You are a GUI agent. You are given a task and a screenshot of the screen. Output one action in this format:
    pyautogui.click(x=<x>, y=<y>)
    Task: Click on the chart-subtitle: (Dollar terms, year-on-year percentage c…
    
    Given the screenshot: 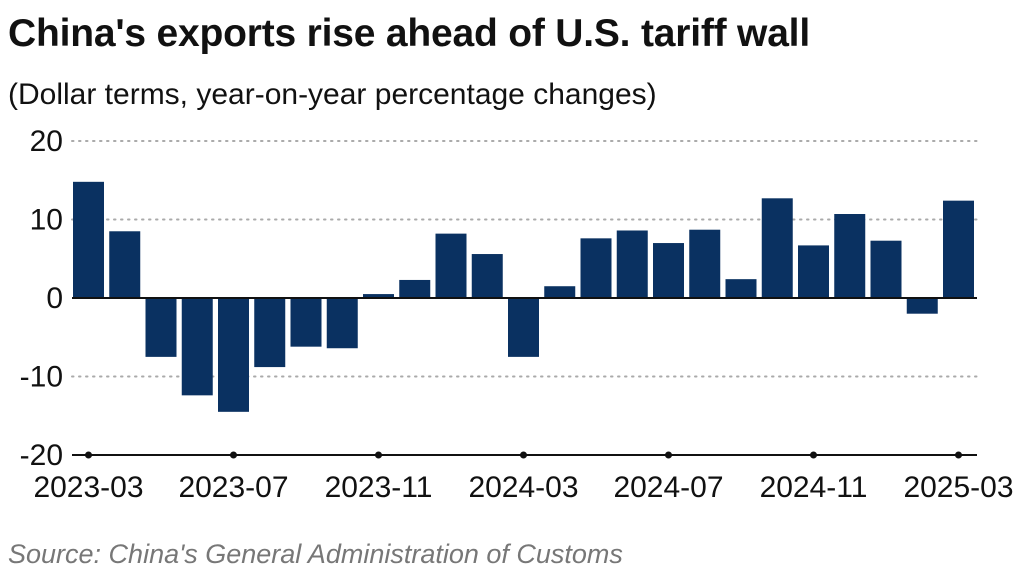 What is the action you would take?
    pyautogui.click(x=332, y=94)
    